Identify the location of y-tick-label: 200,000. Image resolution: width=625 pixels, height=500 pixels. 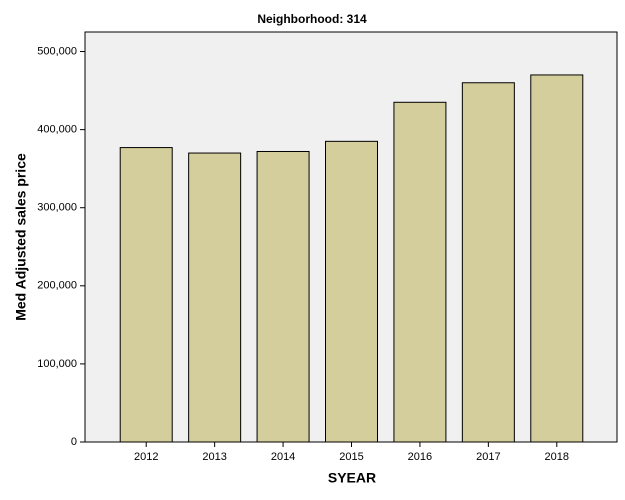
(57, 286).